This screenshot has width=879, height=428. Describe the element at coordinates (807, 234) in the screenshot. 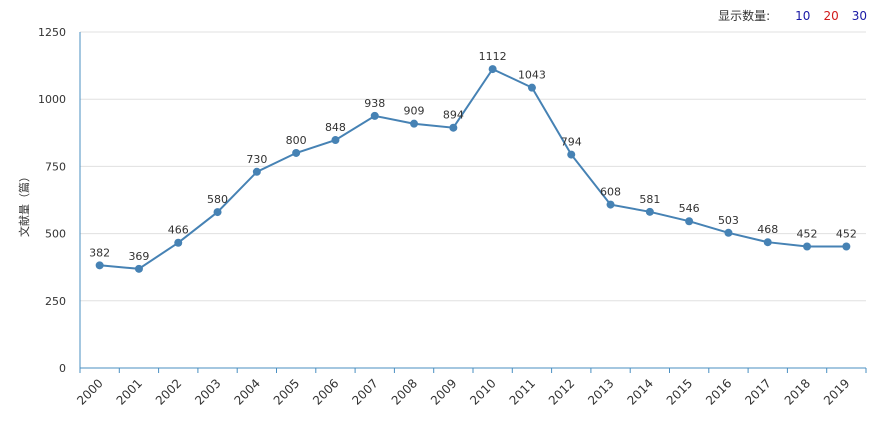

I see `data-label-2018: 452` at that location.